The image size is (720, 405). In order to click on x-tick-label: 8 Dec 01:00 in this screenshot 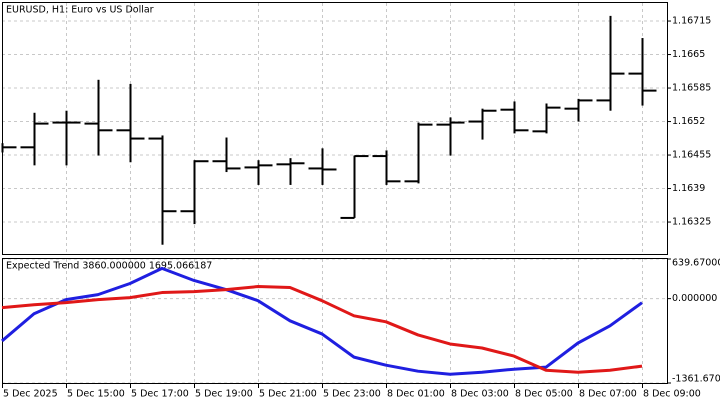, I will do `click(416, 394)`.